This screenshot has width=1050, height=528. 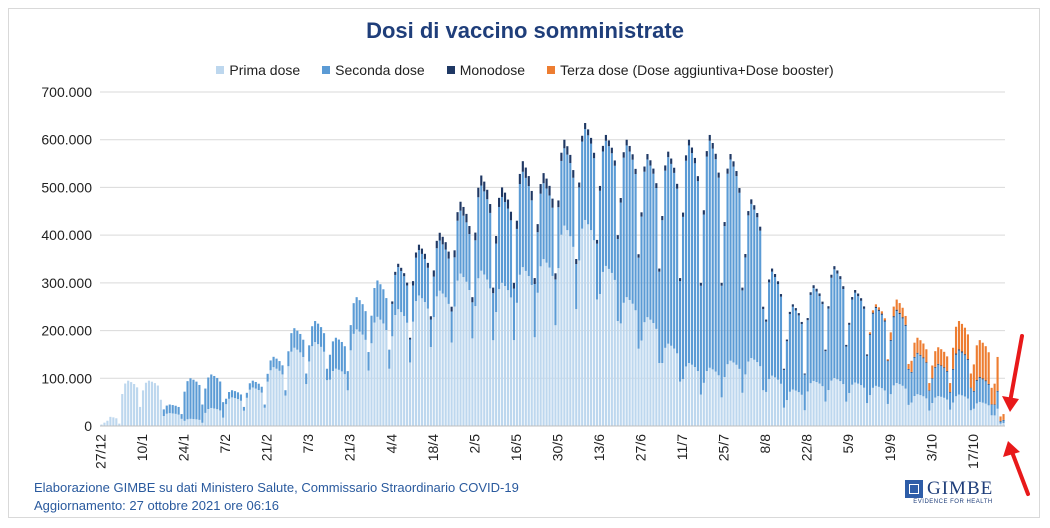 What do you see at coordinates (914, 489) in the screenshot?
I see `gimbe-logo-mark` at bounding box center [914, 489].